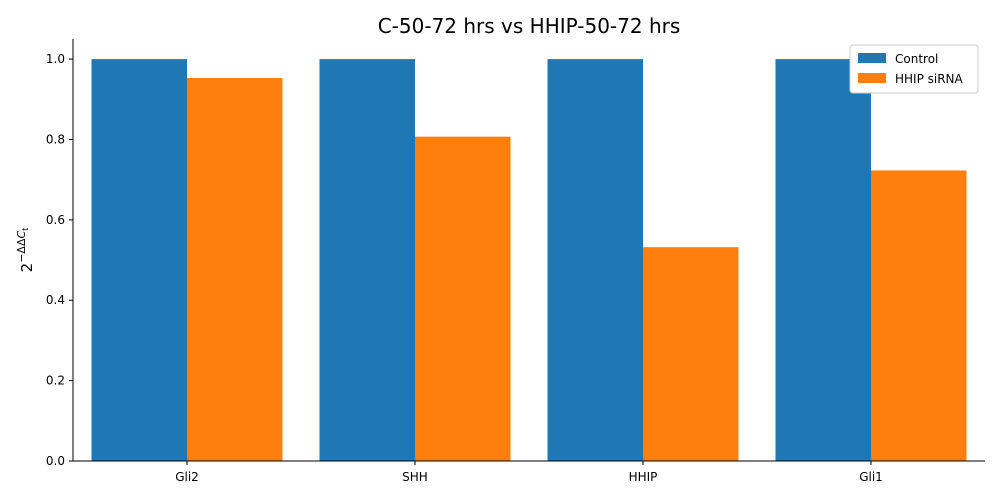 The height and width of the screenshot is (504, 1000). What do you see at coordinates (55, 59) in the screenshot?
I see `y-tick-label: 1.0` at bounding box center [55, 59].